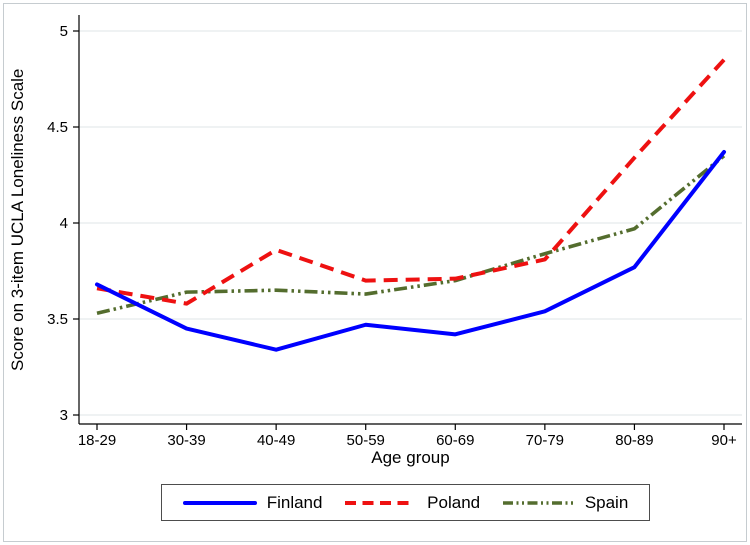  I want to click on y-tick-label: 4.5, so click(57, 127).